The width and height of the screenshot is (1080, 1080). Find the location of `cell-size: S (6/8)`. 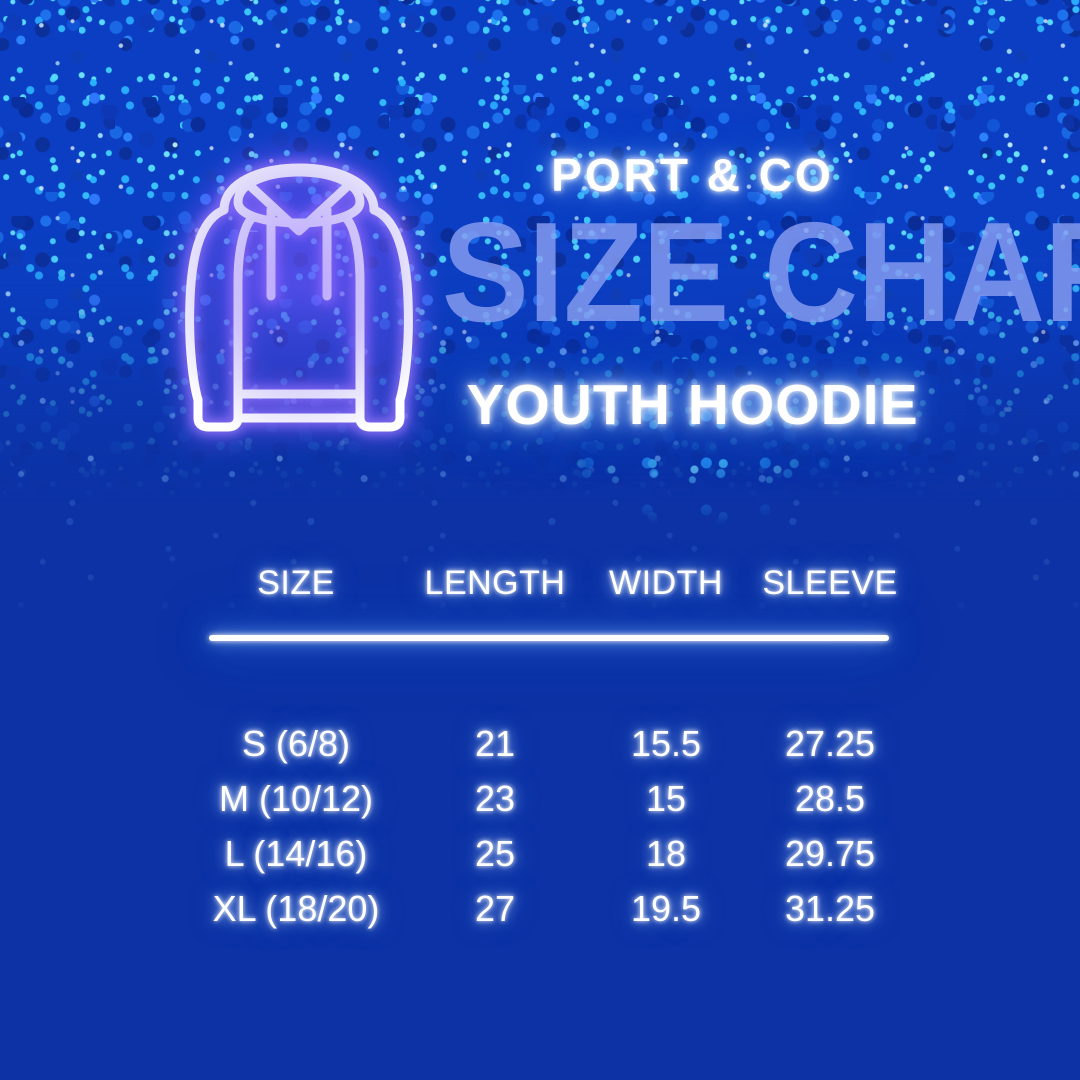

cell-size: S (6/8) is located at coordinates (296, 743).